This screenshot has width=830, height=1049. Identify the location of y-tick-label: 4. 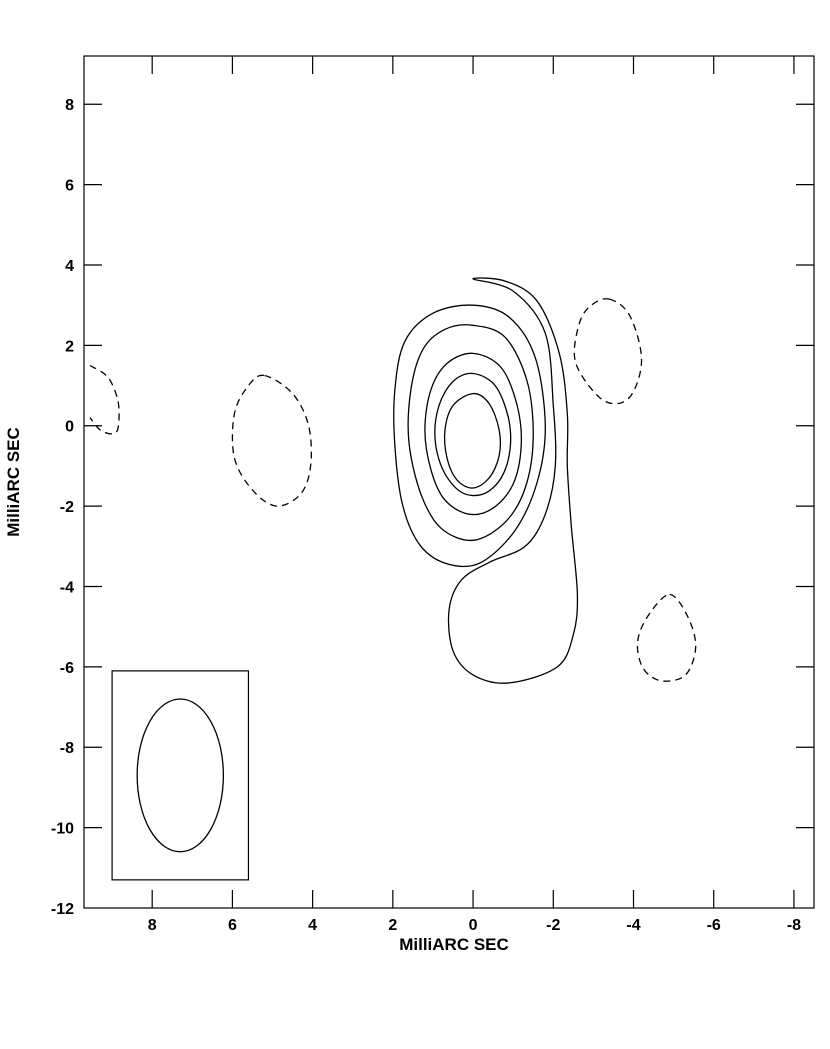
(69, 266).